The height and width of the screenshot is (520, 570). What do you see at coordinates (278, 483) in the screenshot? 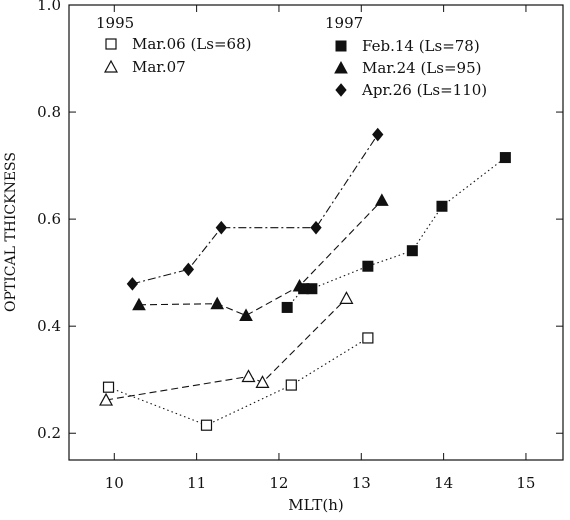
I see `x-tick-label: 12` at bounding box center [278, 483].